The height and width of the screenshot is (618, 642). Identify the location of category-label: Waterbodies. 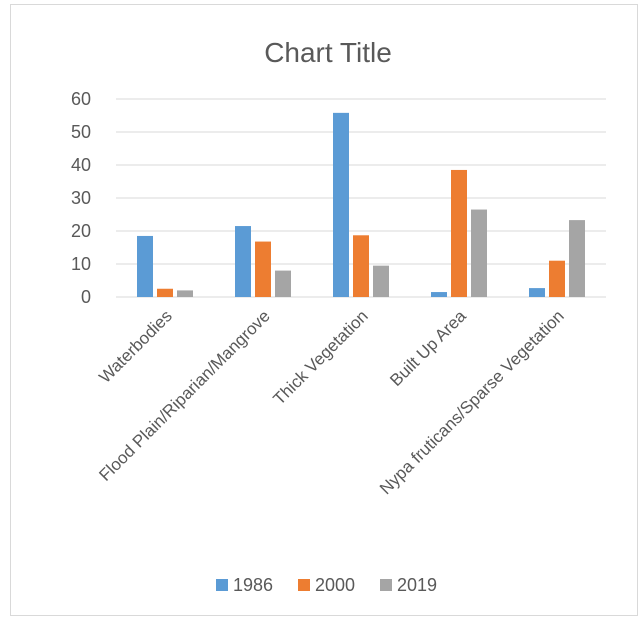
(135, 346).